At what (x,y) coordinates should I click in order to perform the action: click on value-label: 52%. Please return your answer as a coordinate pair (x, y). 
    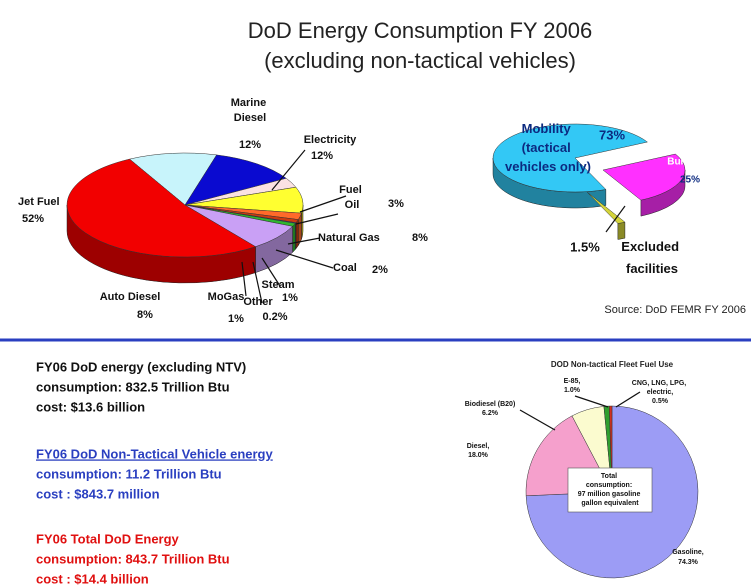
    Looking at the image, I should click on (33, 219).